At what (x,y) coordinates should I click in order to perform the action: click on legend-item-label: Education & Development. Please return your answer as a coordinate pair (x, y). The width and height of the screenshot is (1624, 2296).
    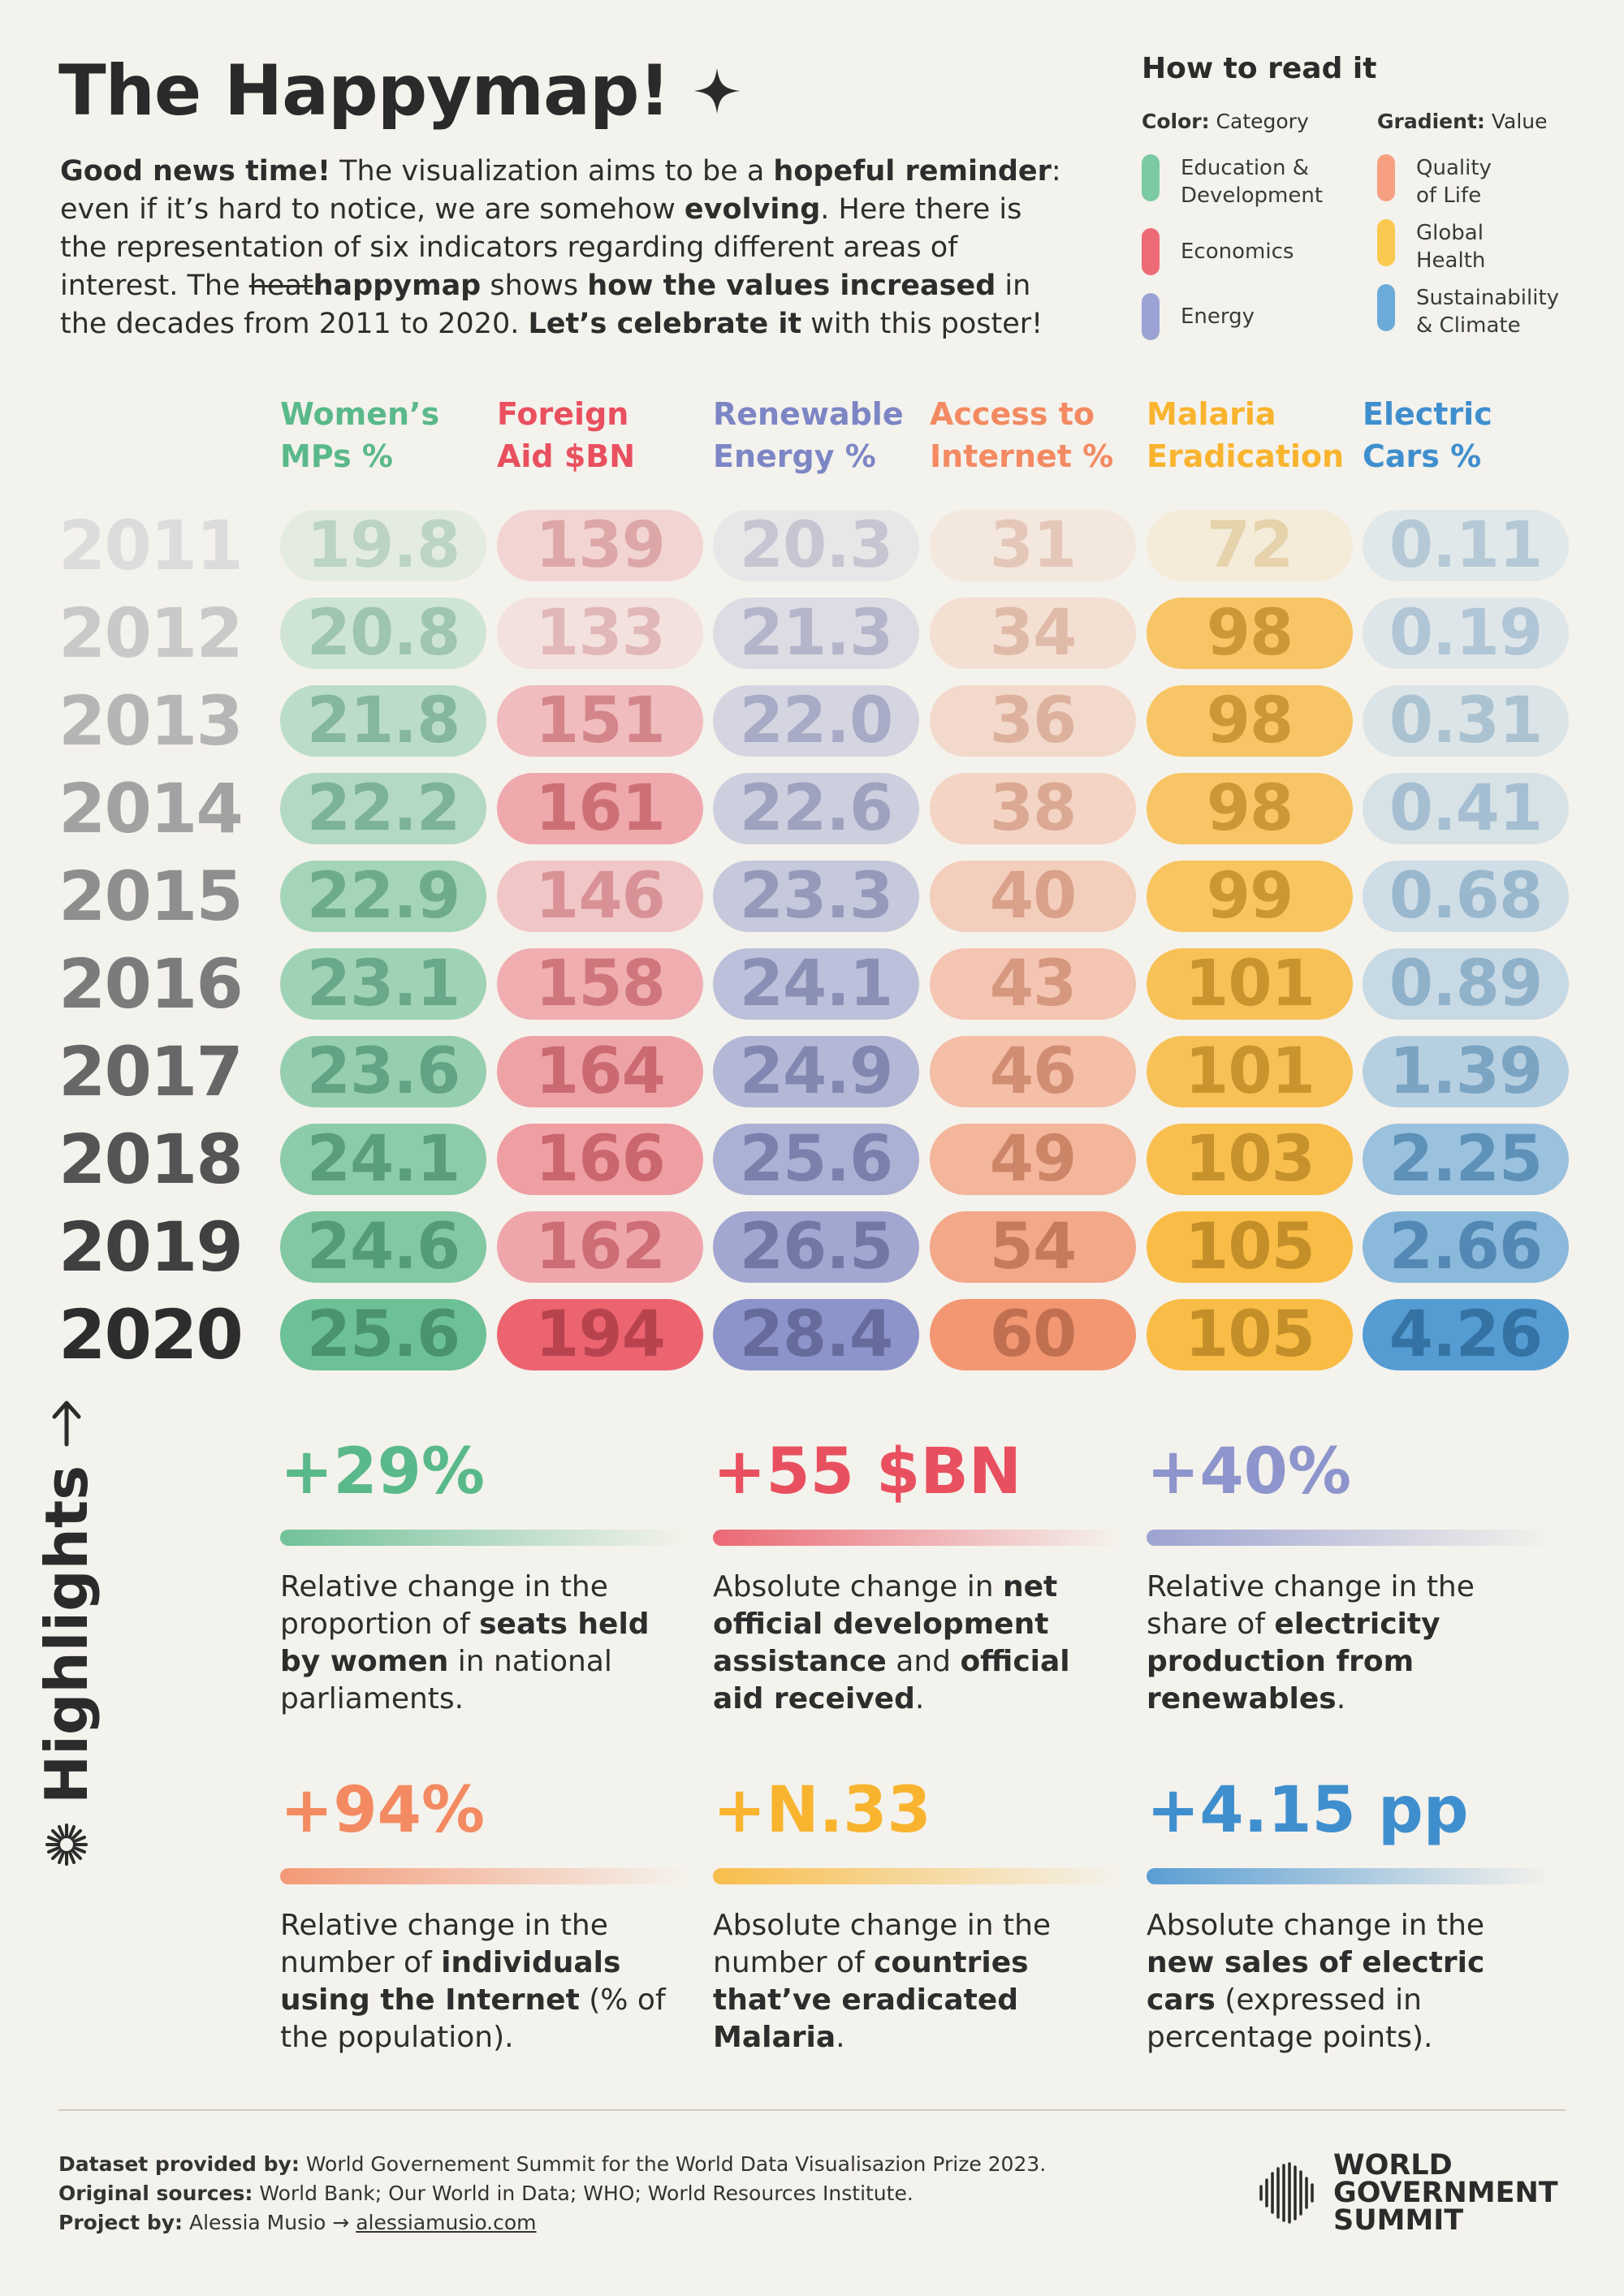
    Looking at the image, I should click on (1252, 182).